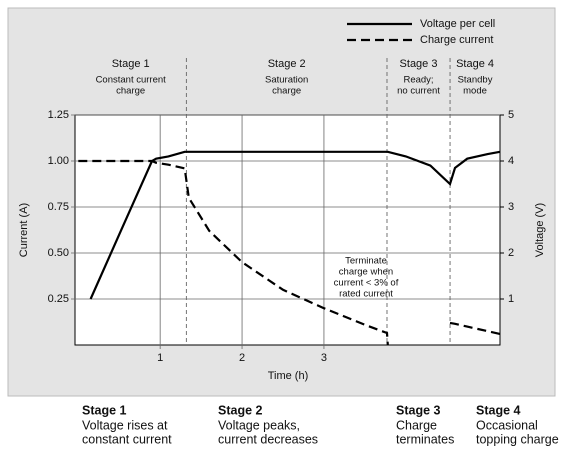  Describe the element at coordinates (475, 91) in the screenshot. I see `stage-desc: mode` at that location.